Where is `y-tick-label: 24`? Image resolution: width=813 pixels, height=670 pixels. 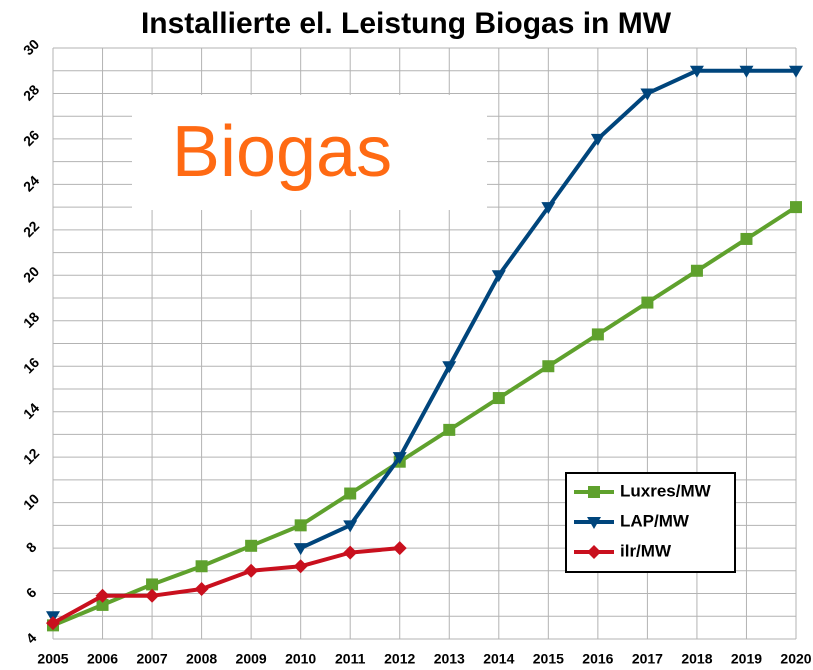 y-tick-label: 24 is located at coordinates (31, 183).